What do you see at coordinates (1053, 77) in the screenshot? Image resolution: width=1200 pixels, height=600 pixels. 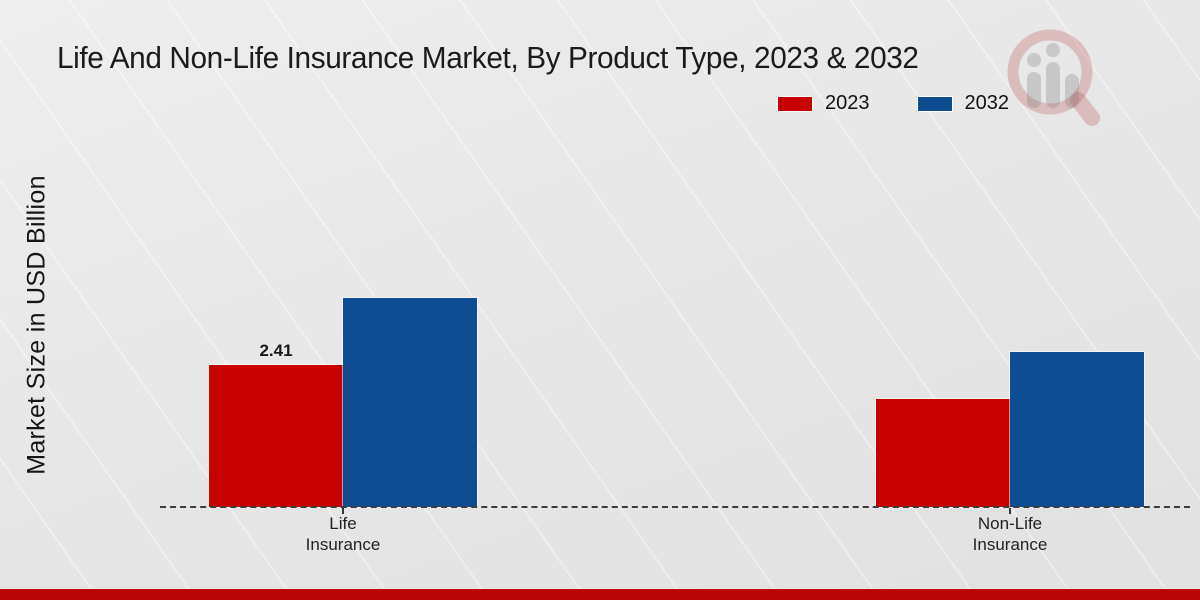 I see `watermark-magnifier-logo` at bounding box center [1053, 77].